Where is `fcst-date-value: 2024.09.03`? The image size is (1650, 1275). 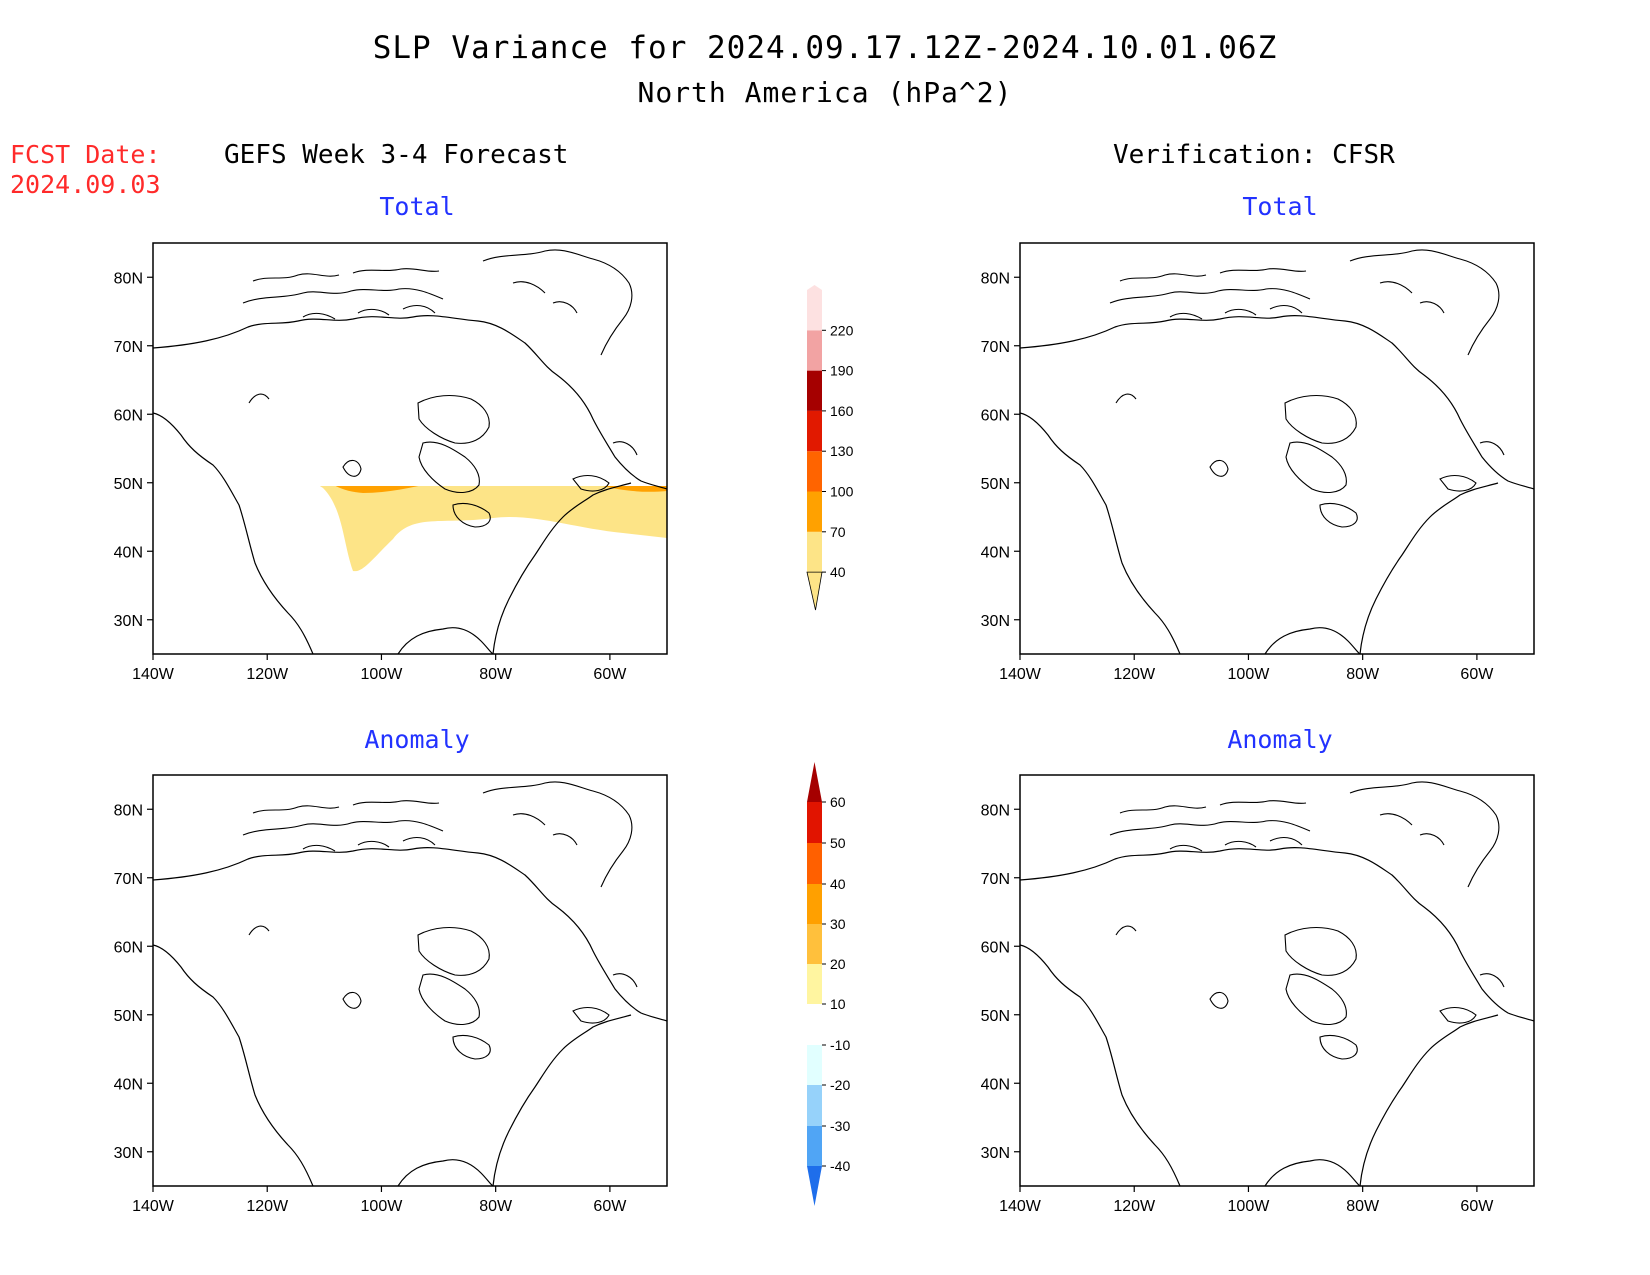
fcst-date-value: 2024.09.03 is located at coordinates (85, 184).